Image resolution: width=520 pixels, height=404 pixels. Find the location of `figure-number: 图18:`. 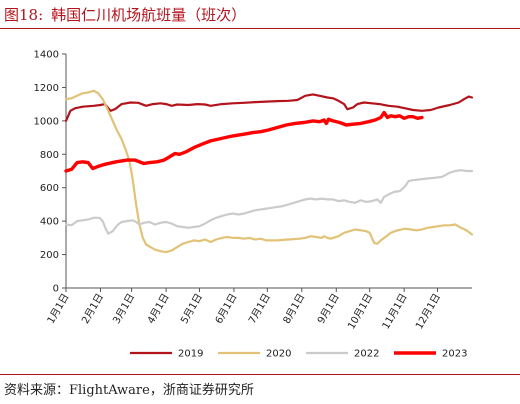

figure-number: 图18: is located at coordinates (24, 15).